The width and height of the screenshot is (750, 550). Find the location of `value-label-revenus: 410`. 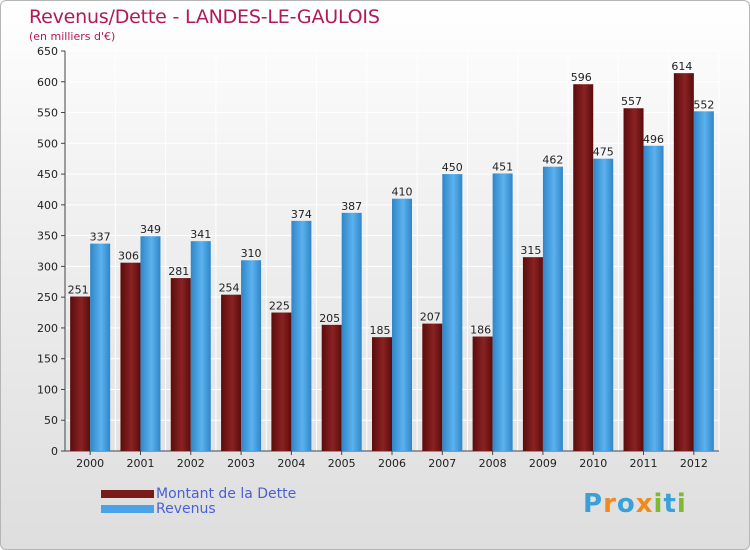

value-label-revenus: 410 is located at coordinates (402, 192).